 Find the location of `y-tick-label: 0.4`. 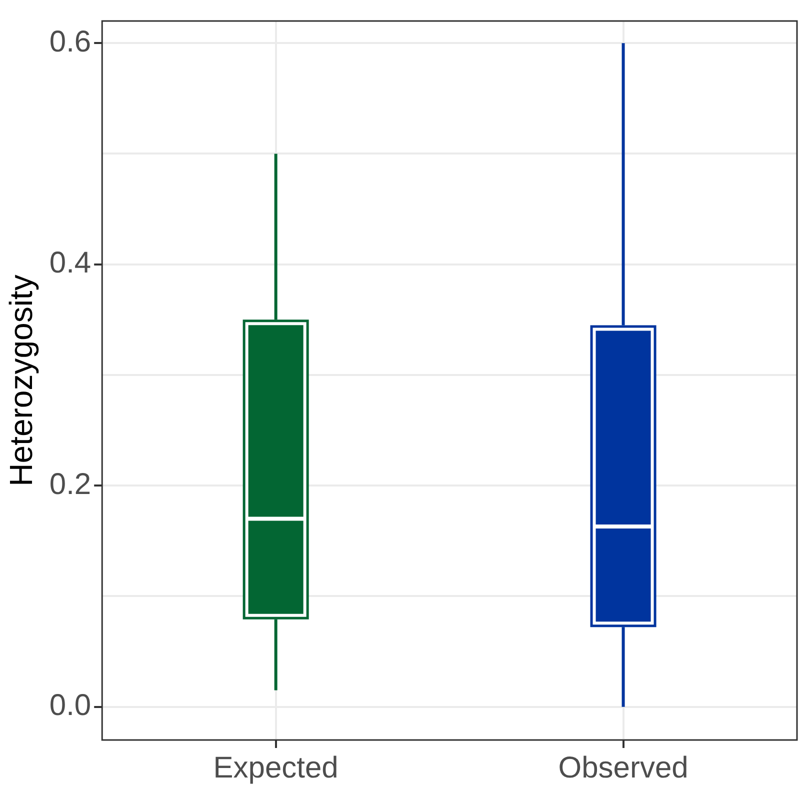

y-tick-label: 0.4 is located at coordinates (70, 263).